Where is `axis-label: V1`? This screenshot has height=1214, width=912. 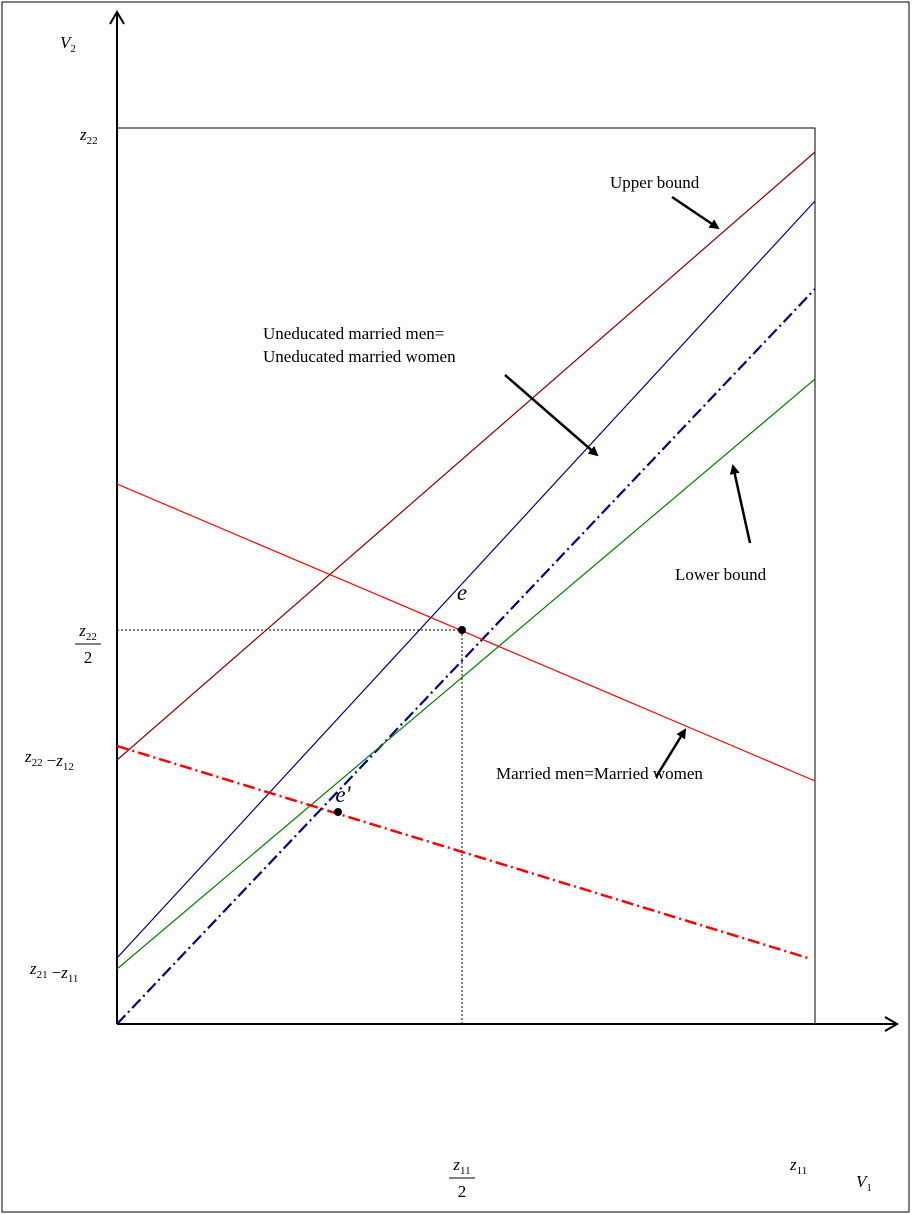 axis-label: V1 is located at coordinates (864, 1183).